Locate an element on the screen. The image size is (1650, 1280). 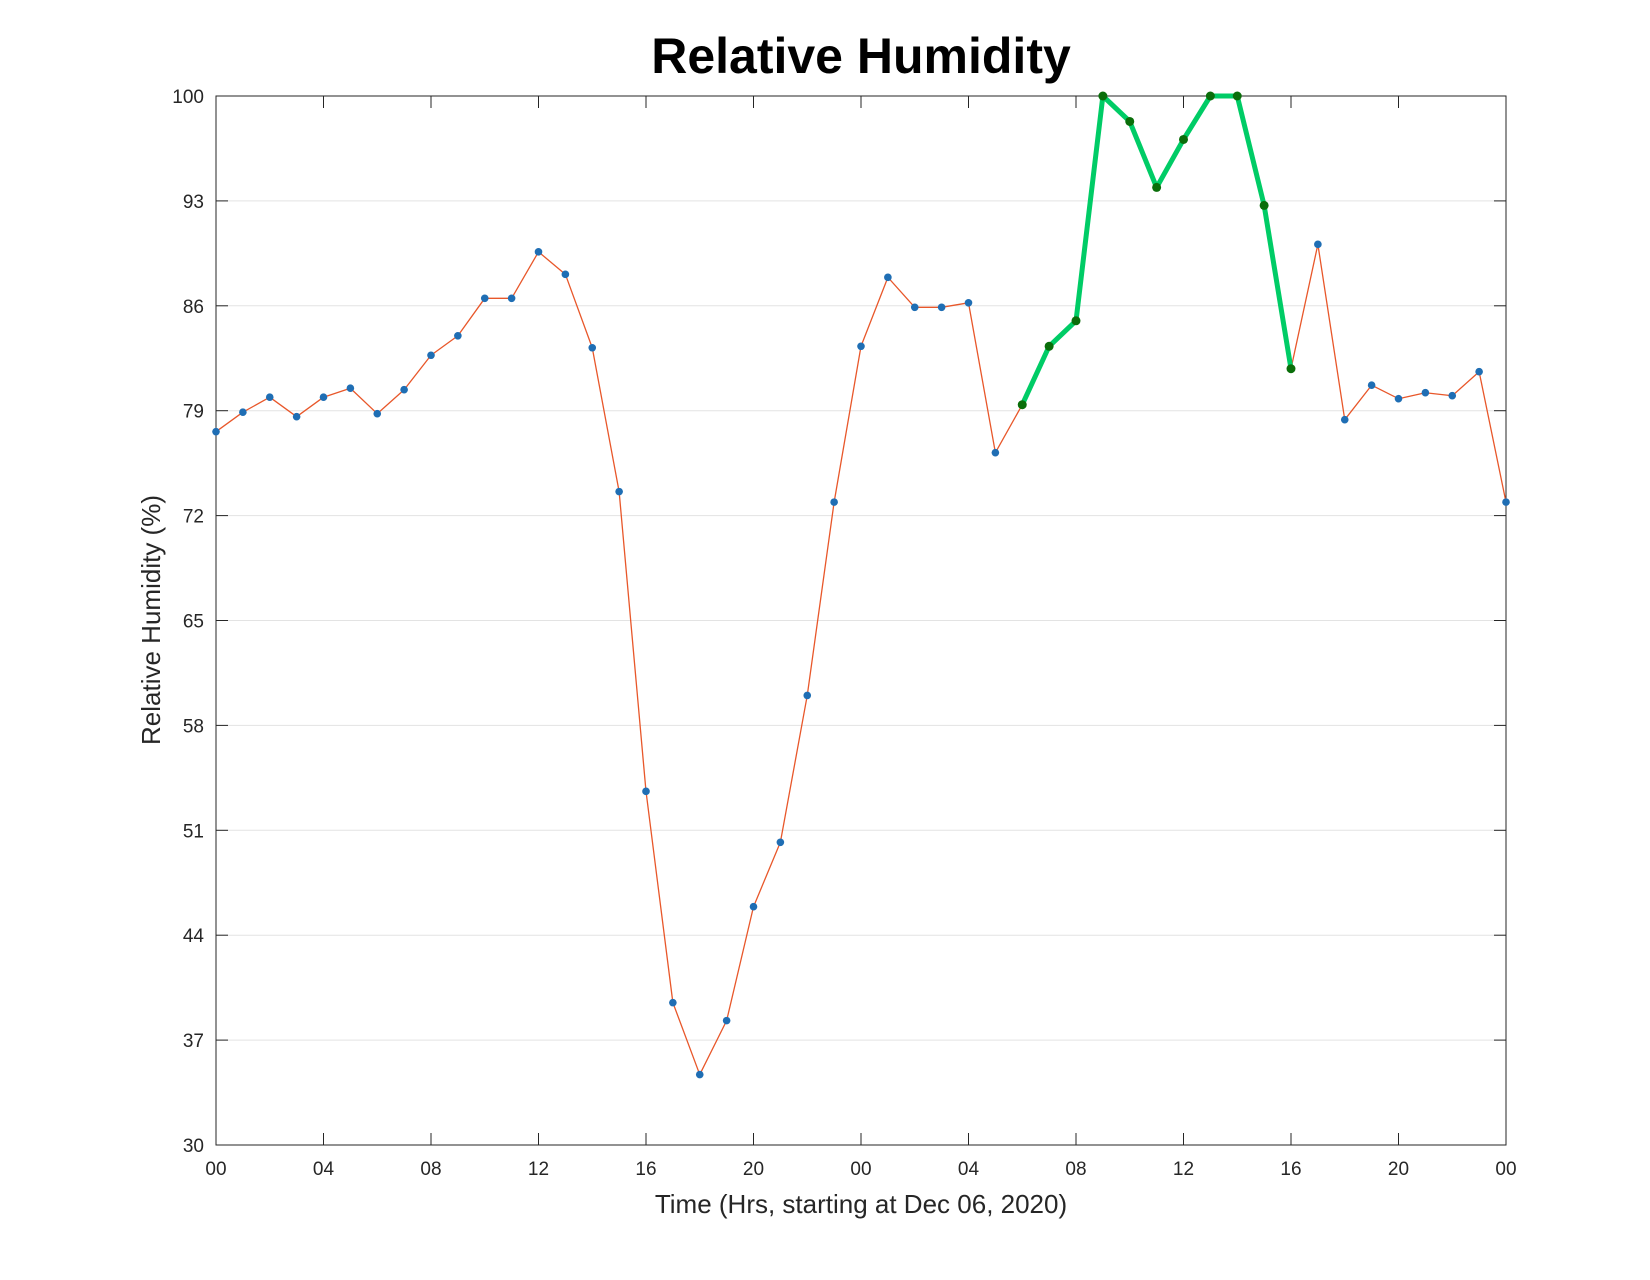
y-tick-label: 37 is located at coordinates (193, 1041).